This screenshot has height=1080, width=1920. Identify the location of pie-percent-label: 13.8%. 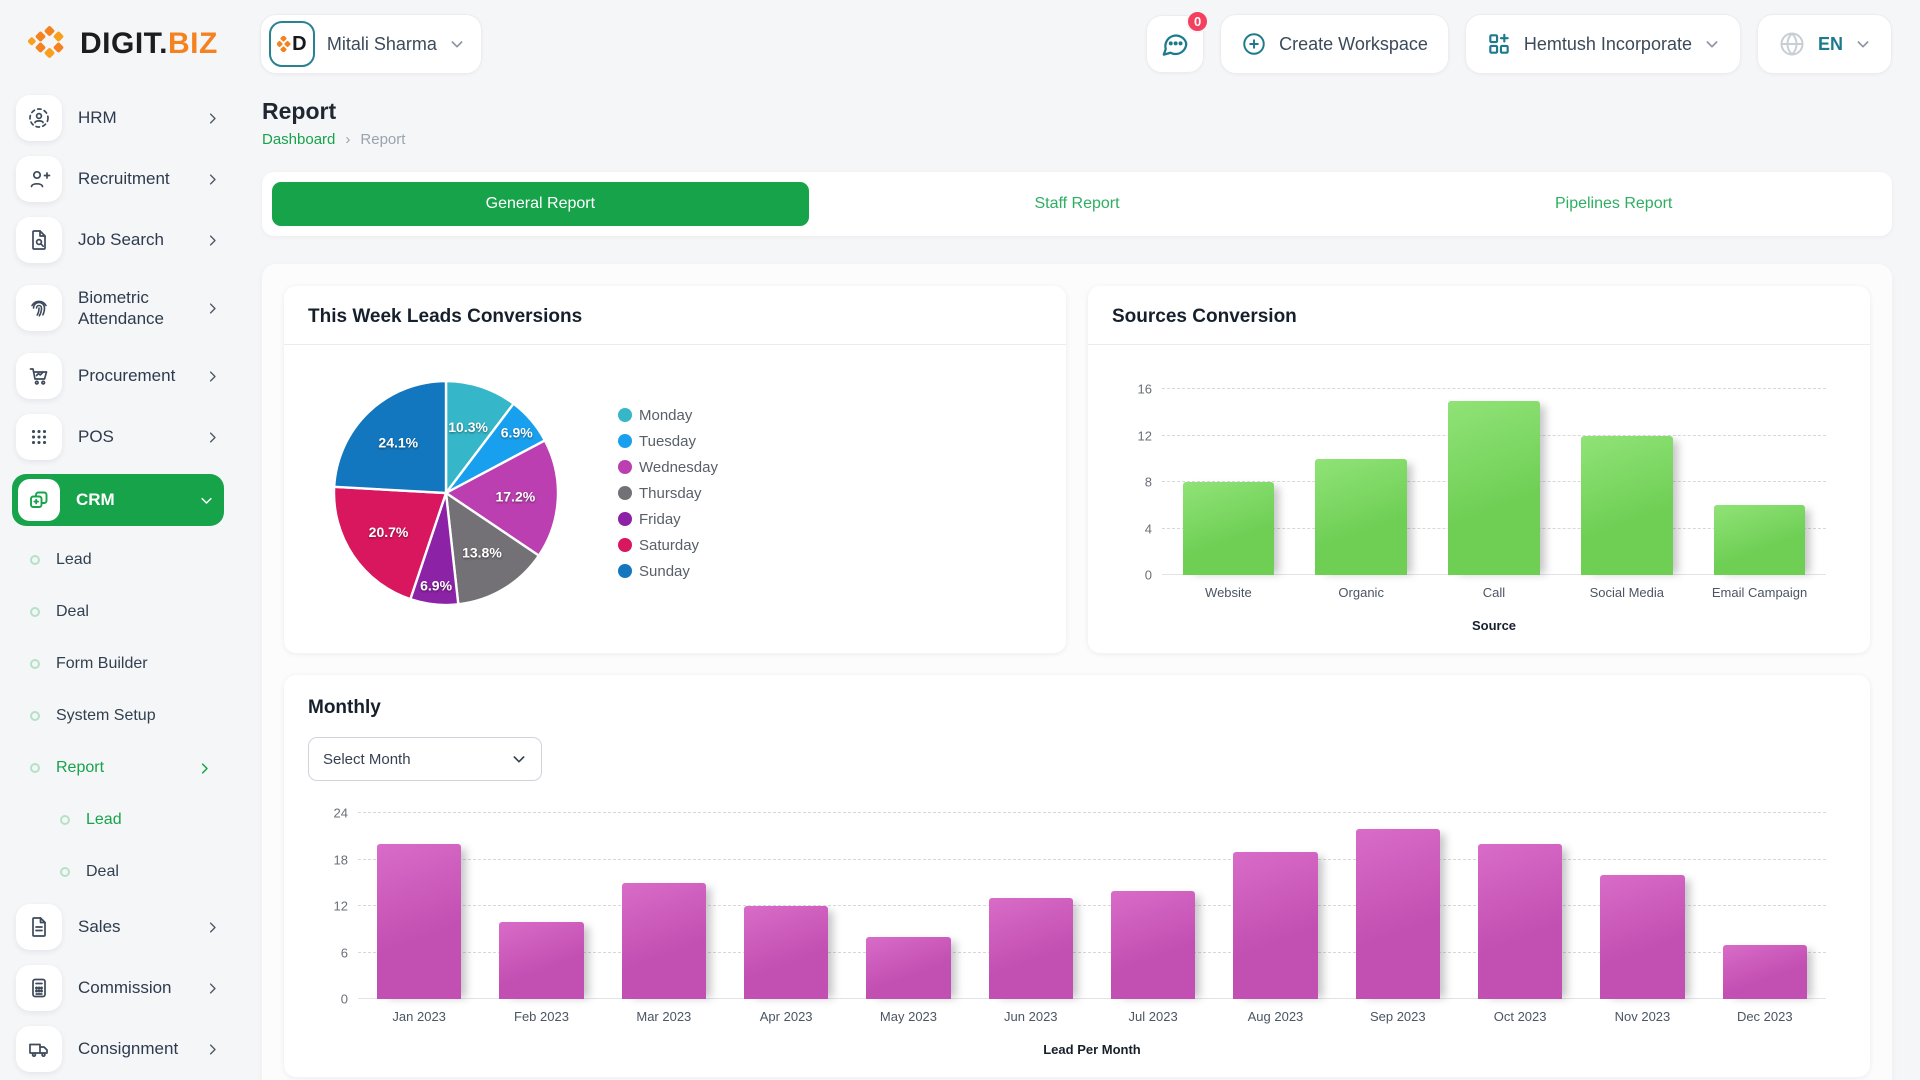
(482, 552).